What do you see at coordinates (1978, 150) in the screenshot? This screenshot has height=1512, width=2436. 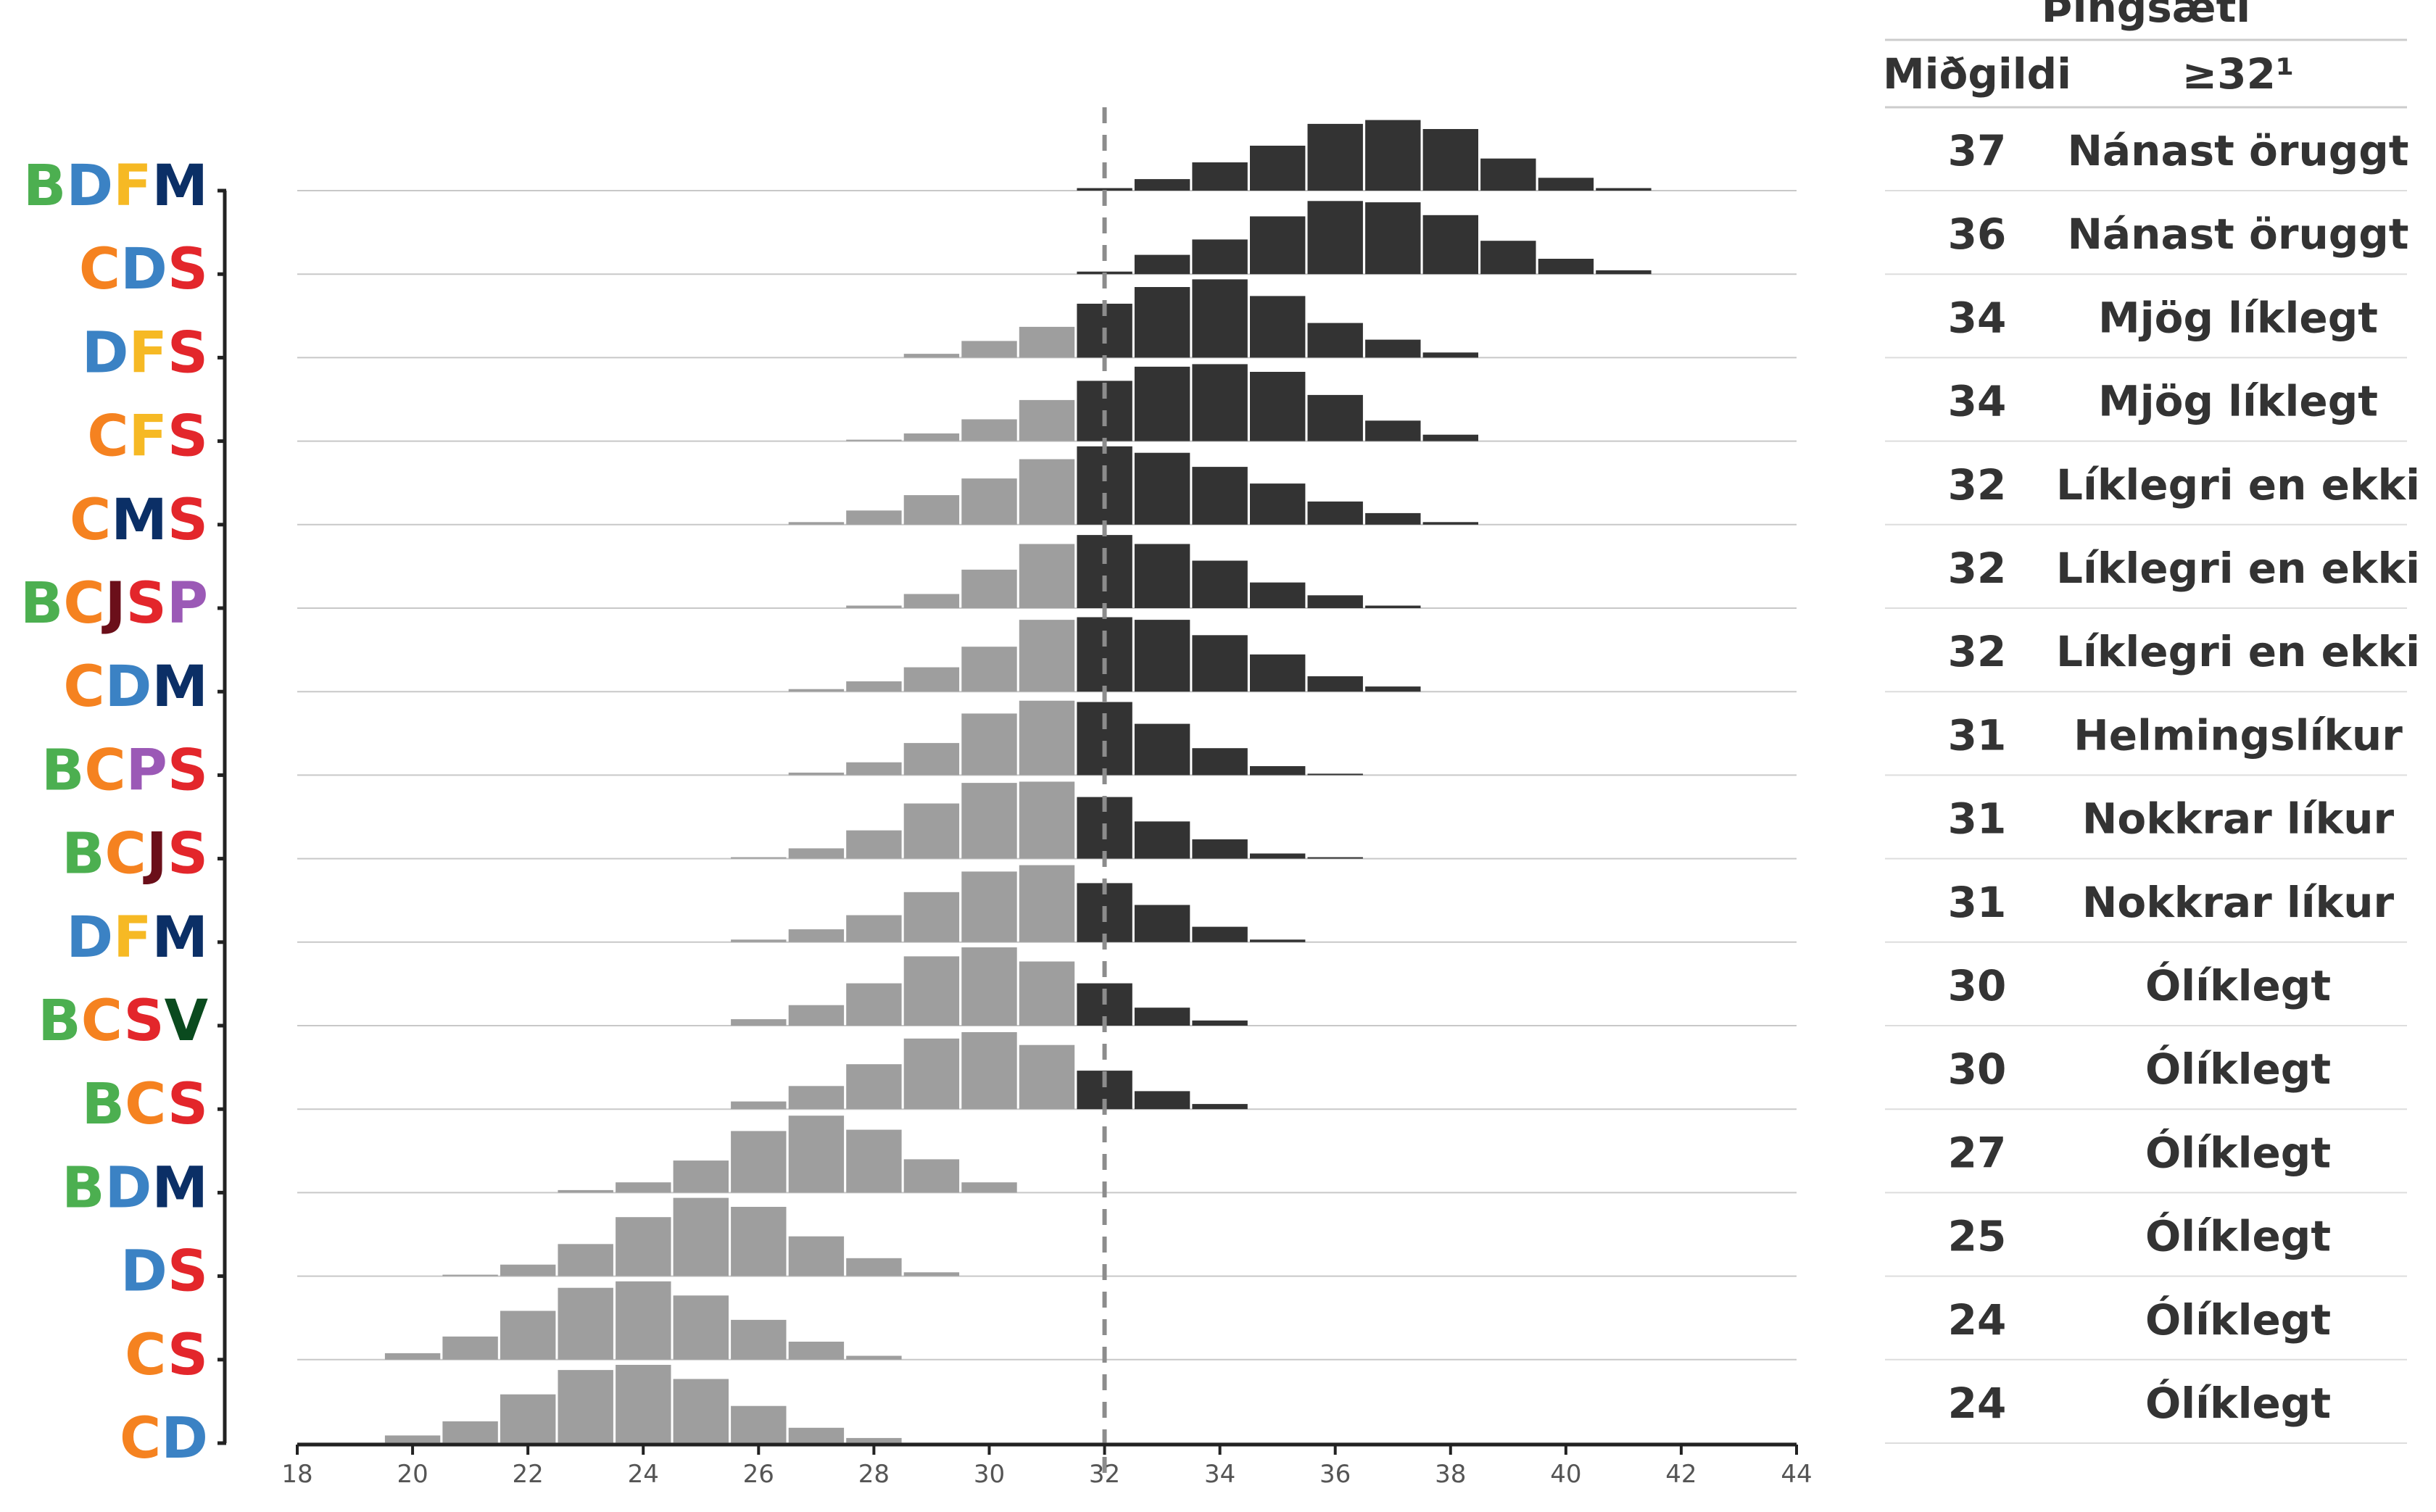 I see `table-median-BDFM: 37` at bounding box center [1978, 150].